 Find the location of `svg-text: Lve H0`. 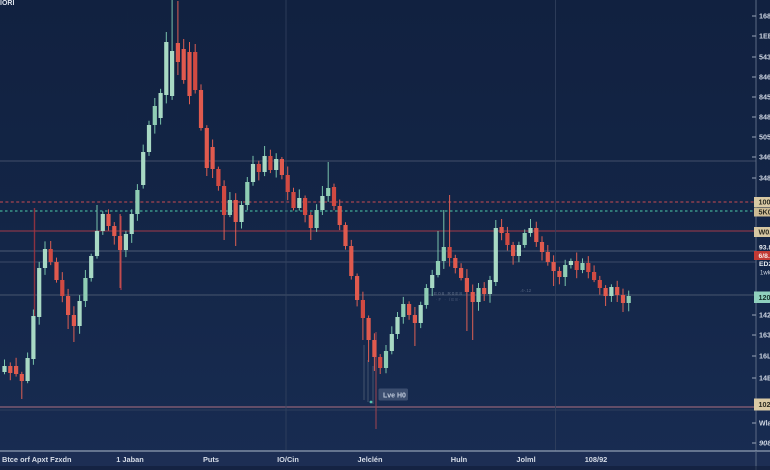

svg-text: Lve H0 is located at coordinates (394, 396).